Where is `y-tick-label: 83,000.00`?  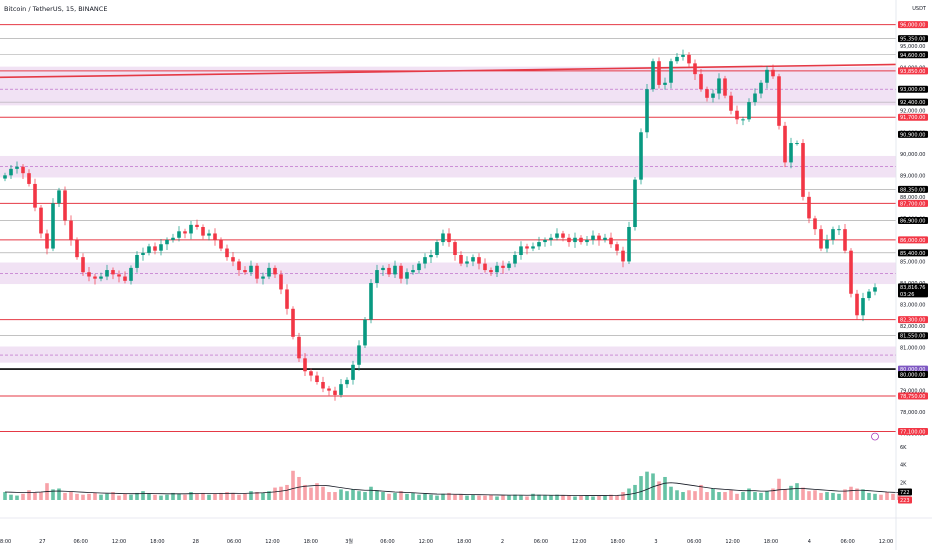 y-tick-label: 83,000.00 is located at coordinates (912, 306).